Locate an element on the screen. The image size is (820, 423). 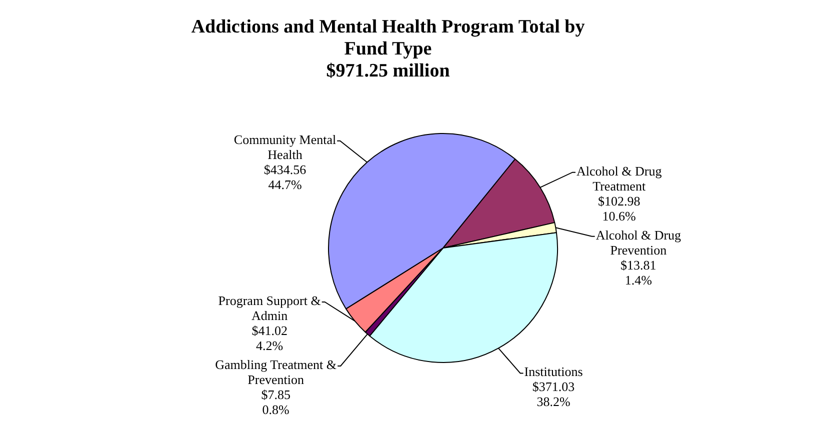
slice-label: Alcohol & Drug Treatment is located at coordinates (619, 178).